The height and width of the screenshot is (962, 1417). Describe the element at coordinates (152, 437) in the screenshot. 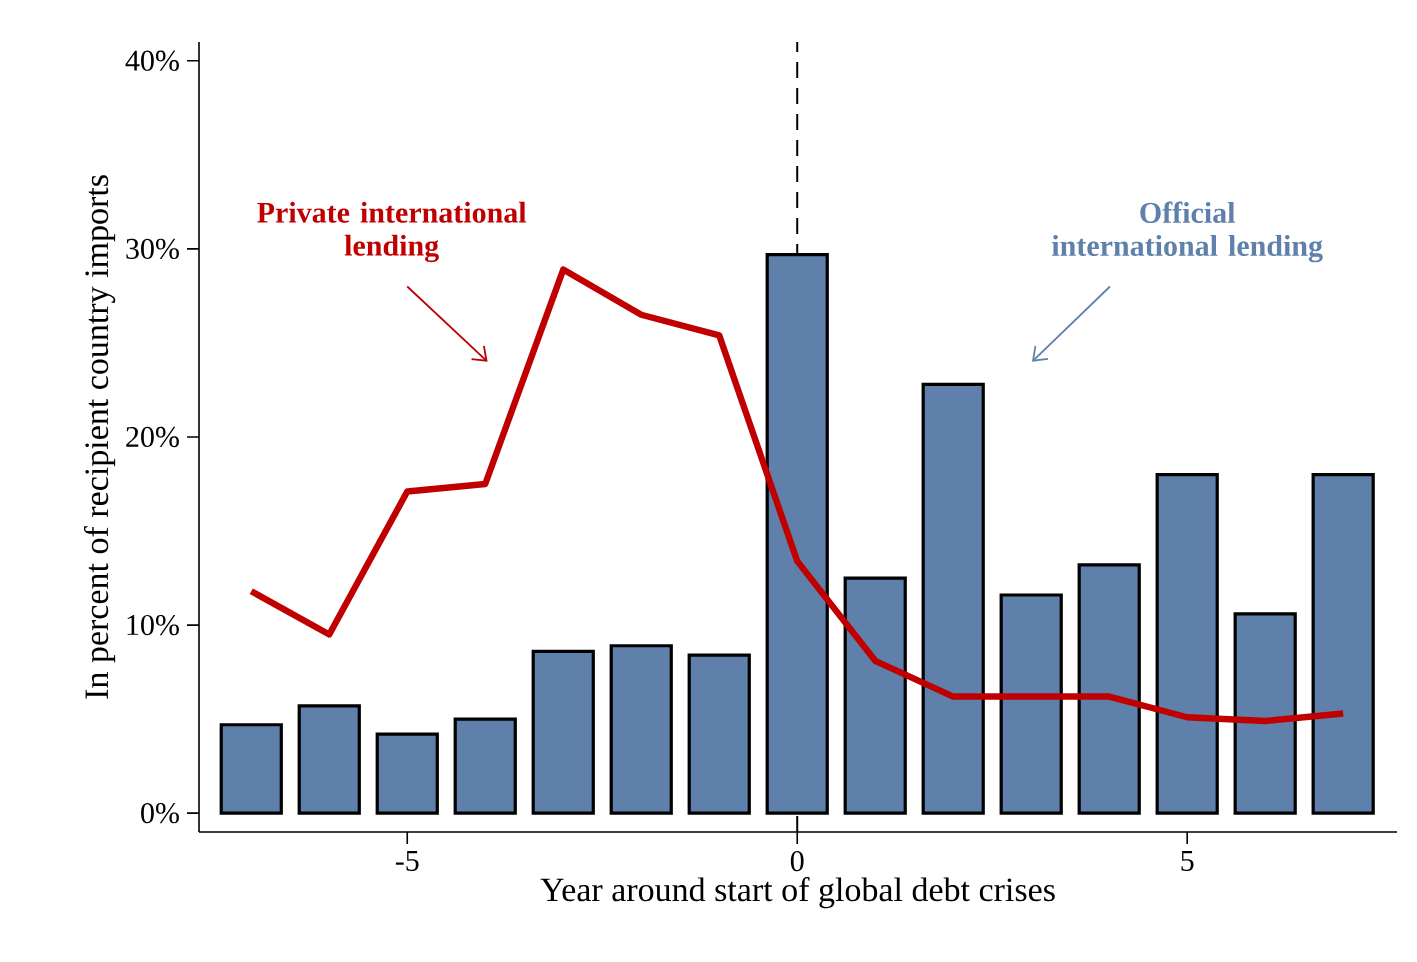

I see `y-tick-label: 20%` at that location.